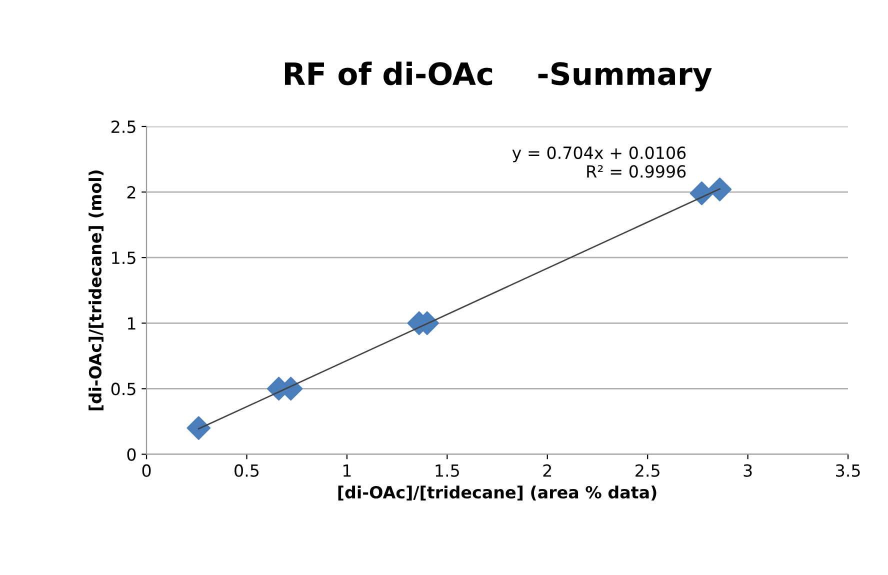 This screenshot has height=575, width=888. What do you see at coordinates (748, 470) in the screenshot?
I see `x-tick-label: 3` at bounding box center [748, 470].